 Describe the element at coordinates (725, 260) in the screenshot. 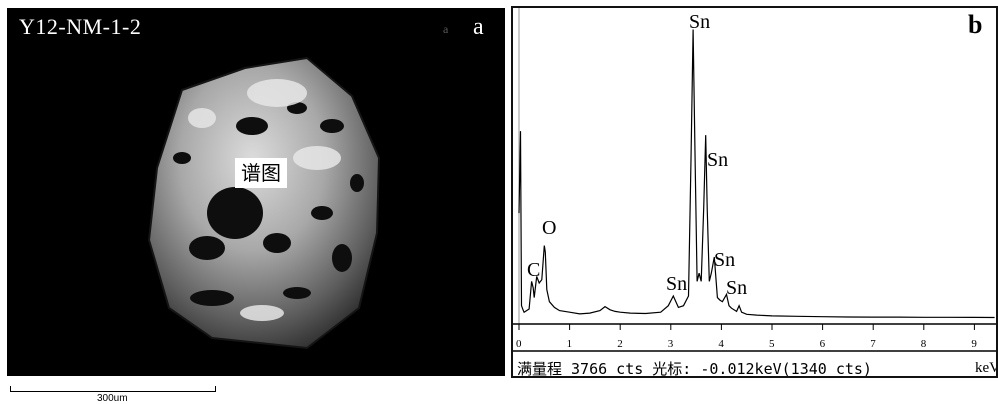

I see `peak-label-sn-4: Sn` at that location.